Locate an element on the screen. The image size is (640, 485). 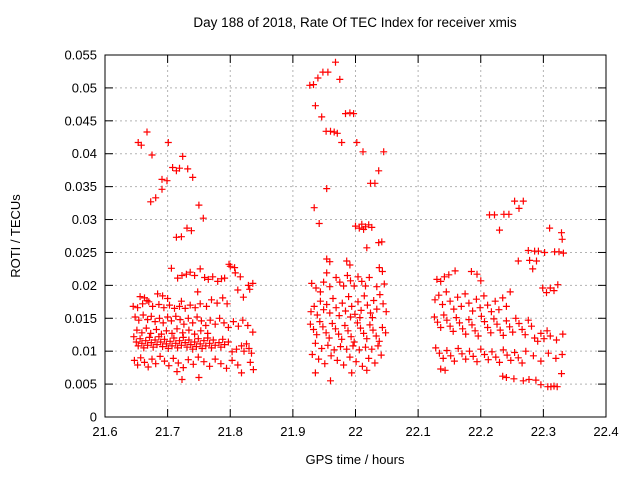
y-tick-label: 0.01 is located at coordinates (84, 351).